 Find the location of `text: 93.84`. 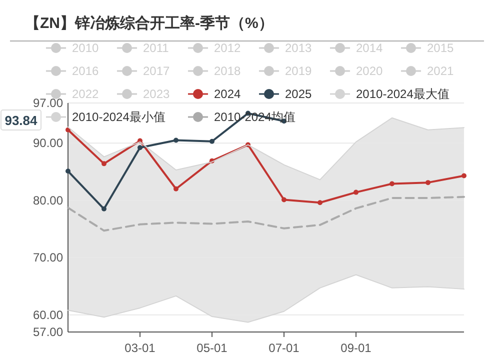

text: 93.84 is located at coordinates (21, 120).